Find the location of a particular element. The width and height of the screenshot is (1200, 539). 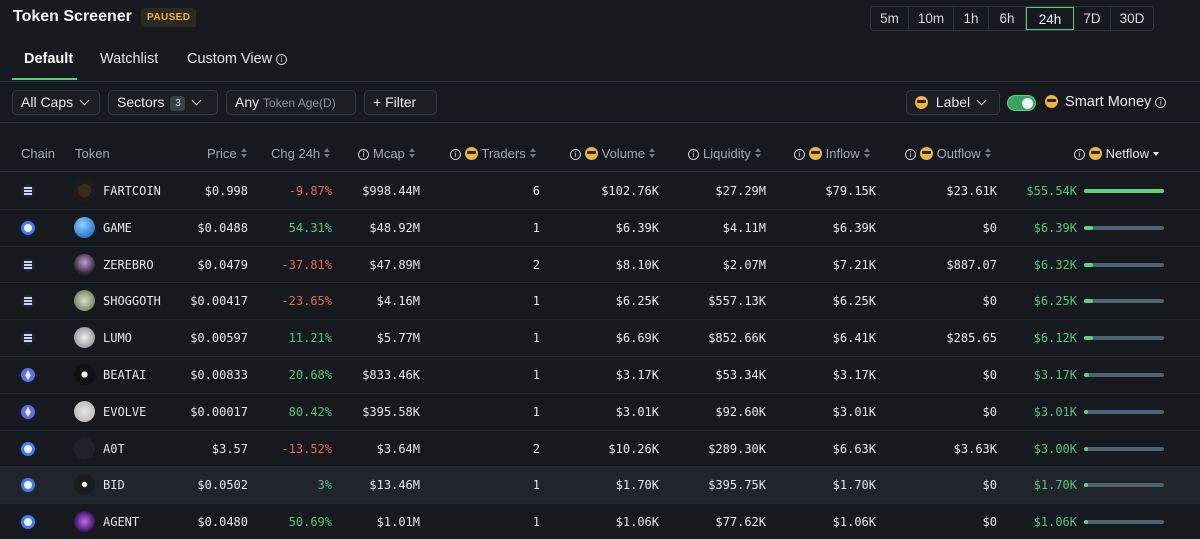

price-cell: $0.00597 is located at coordinates (219, 338).